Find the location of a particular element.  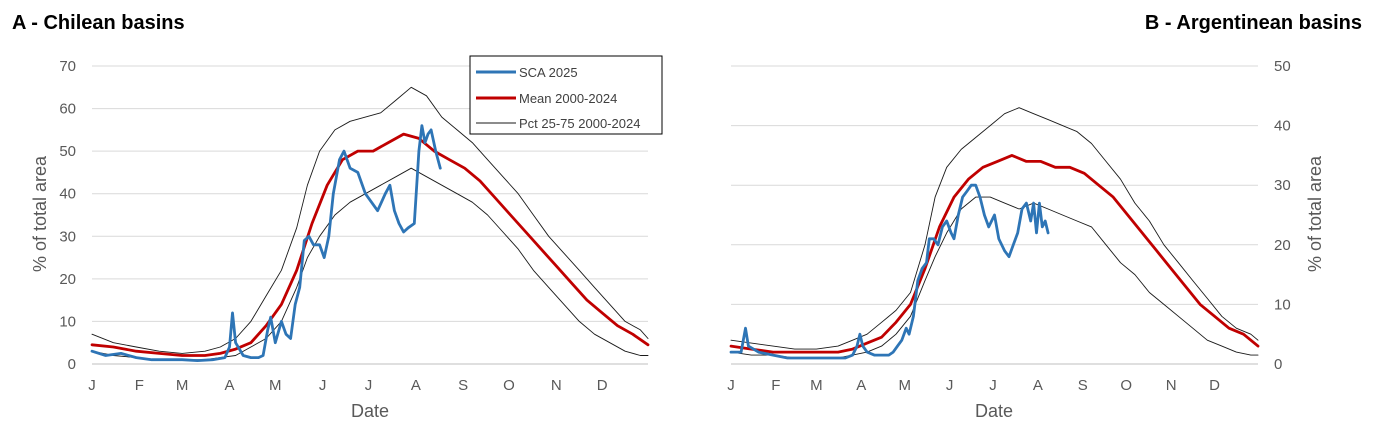

panel-a-x-tick-label: O is located at coordinates (509, 385).